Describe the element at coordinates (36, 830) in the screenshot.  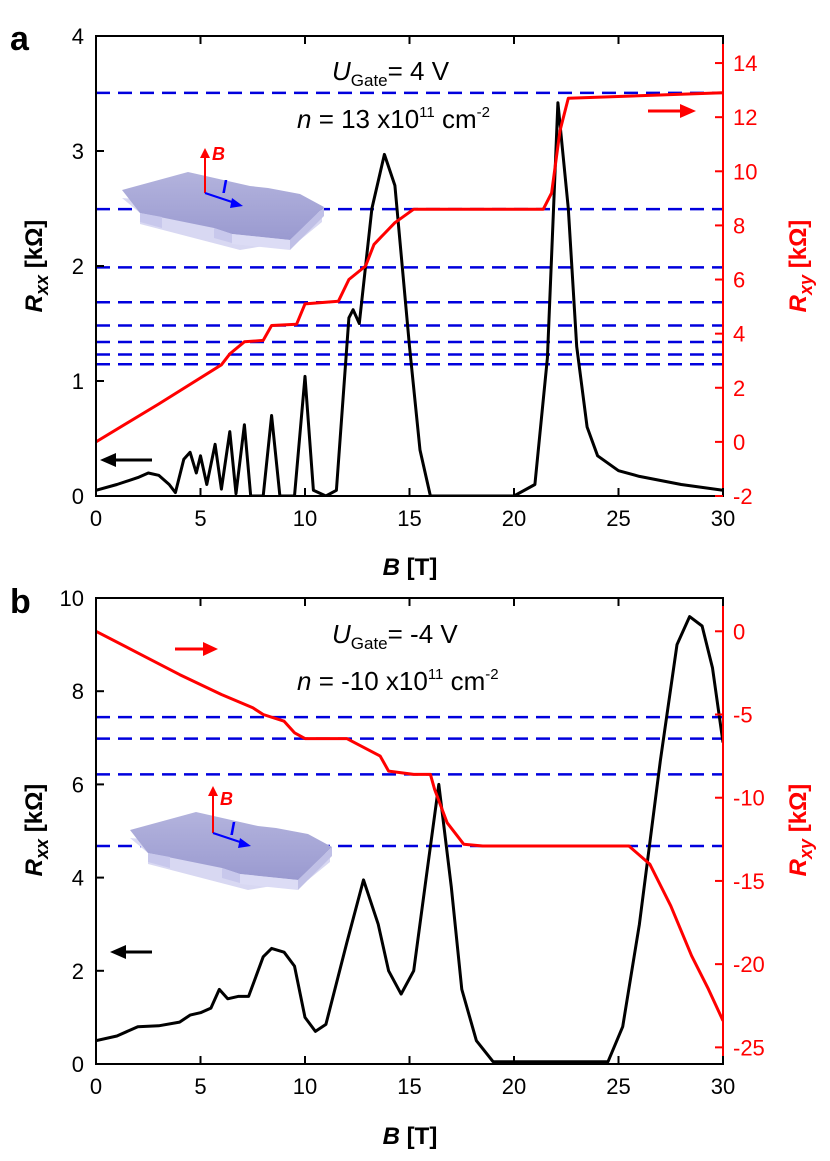
I see `y-axis-left-label-b: Rxx [kΩ]` at that location.